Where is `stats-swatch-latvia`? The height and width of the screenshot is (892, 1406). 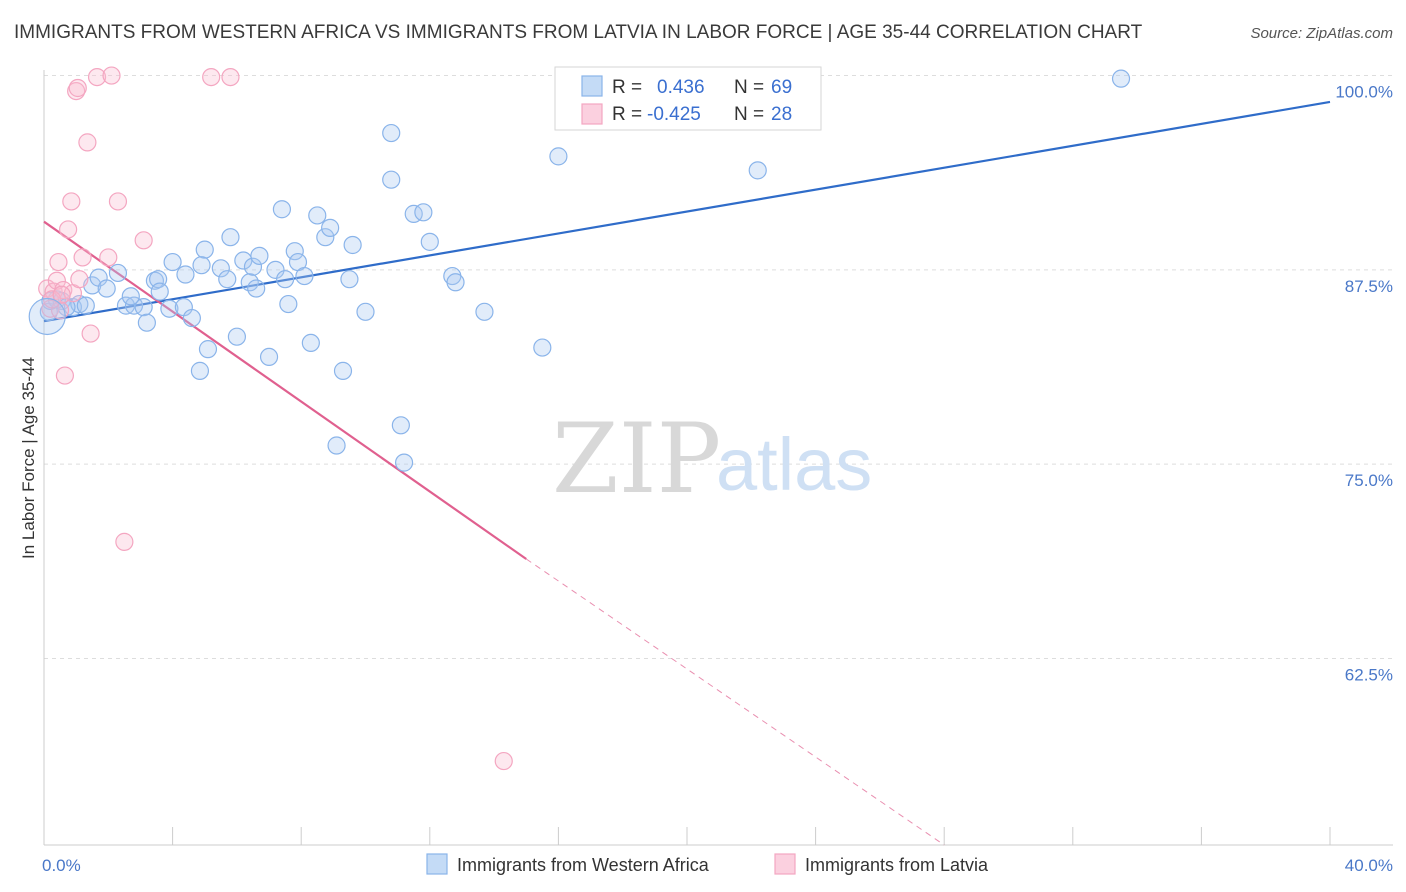
stats-swatch-latvia is located at coordinates (592, 114).